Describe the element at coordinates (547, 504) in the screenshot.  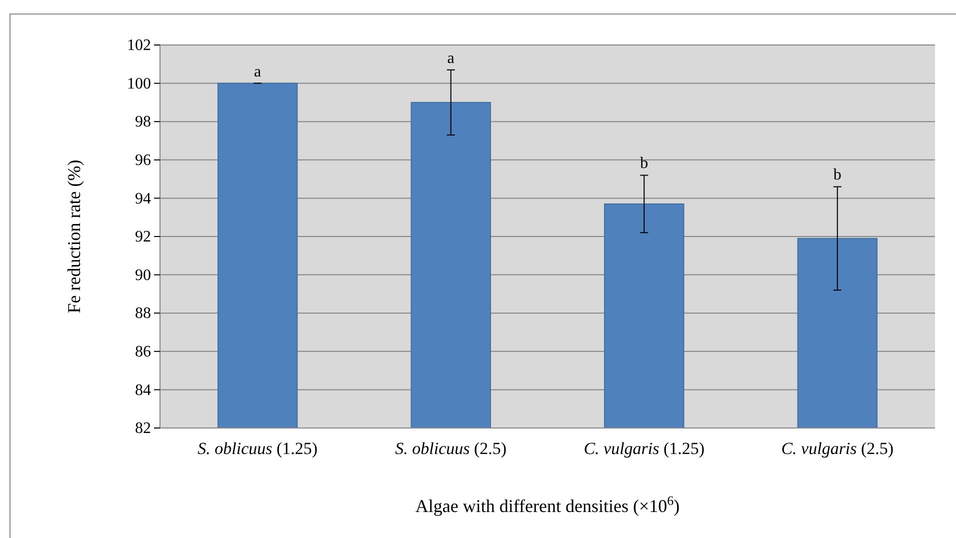
I see `x-axis-title: Algae with different densities (×10$^{6}$)` at that location.